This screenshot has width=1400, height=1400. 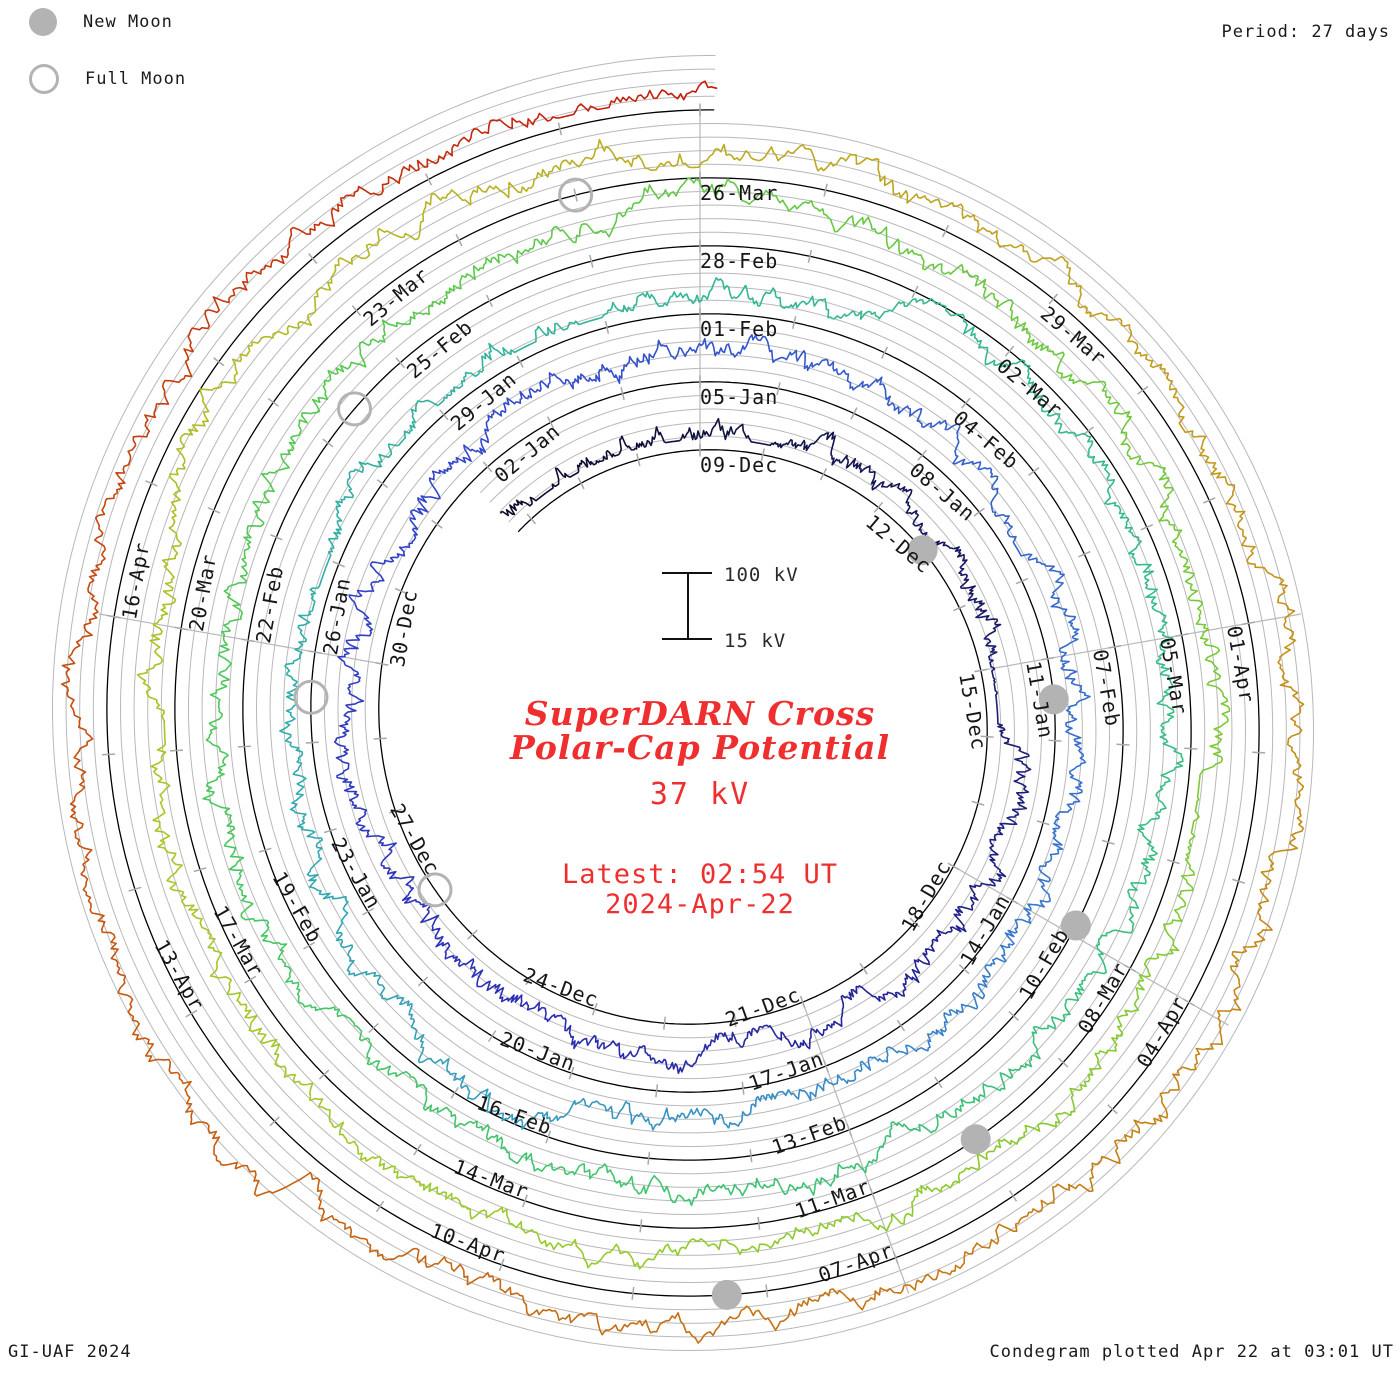 I want to click on period-label: Period: 27 days, so click(x=1305, y=32).